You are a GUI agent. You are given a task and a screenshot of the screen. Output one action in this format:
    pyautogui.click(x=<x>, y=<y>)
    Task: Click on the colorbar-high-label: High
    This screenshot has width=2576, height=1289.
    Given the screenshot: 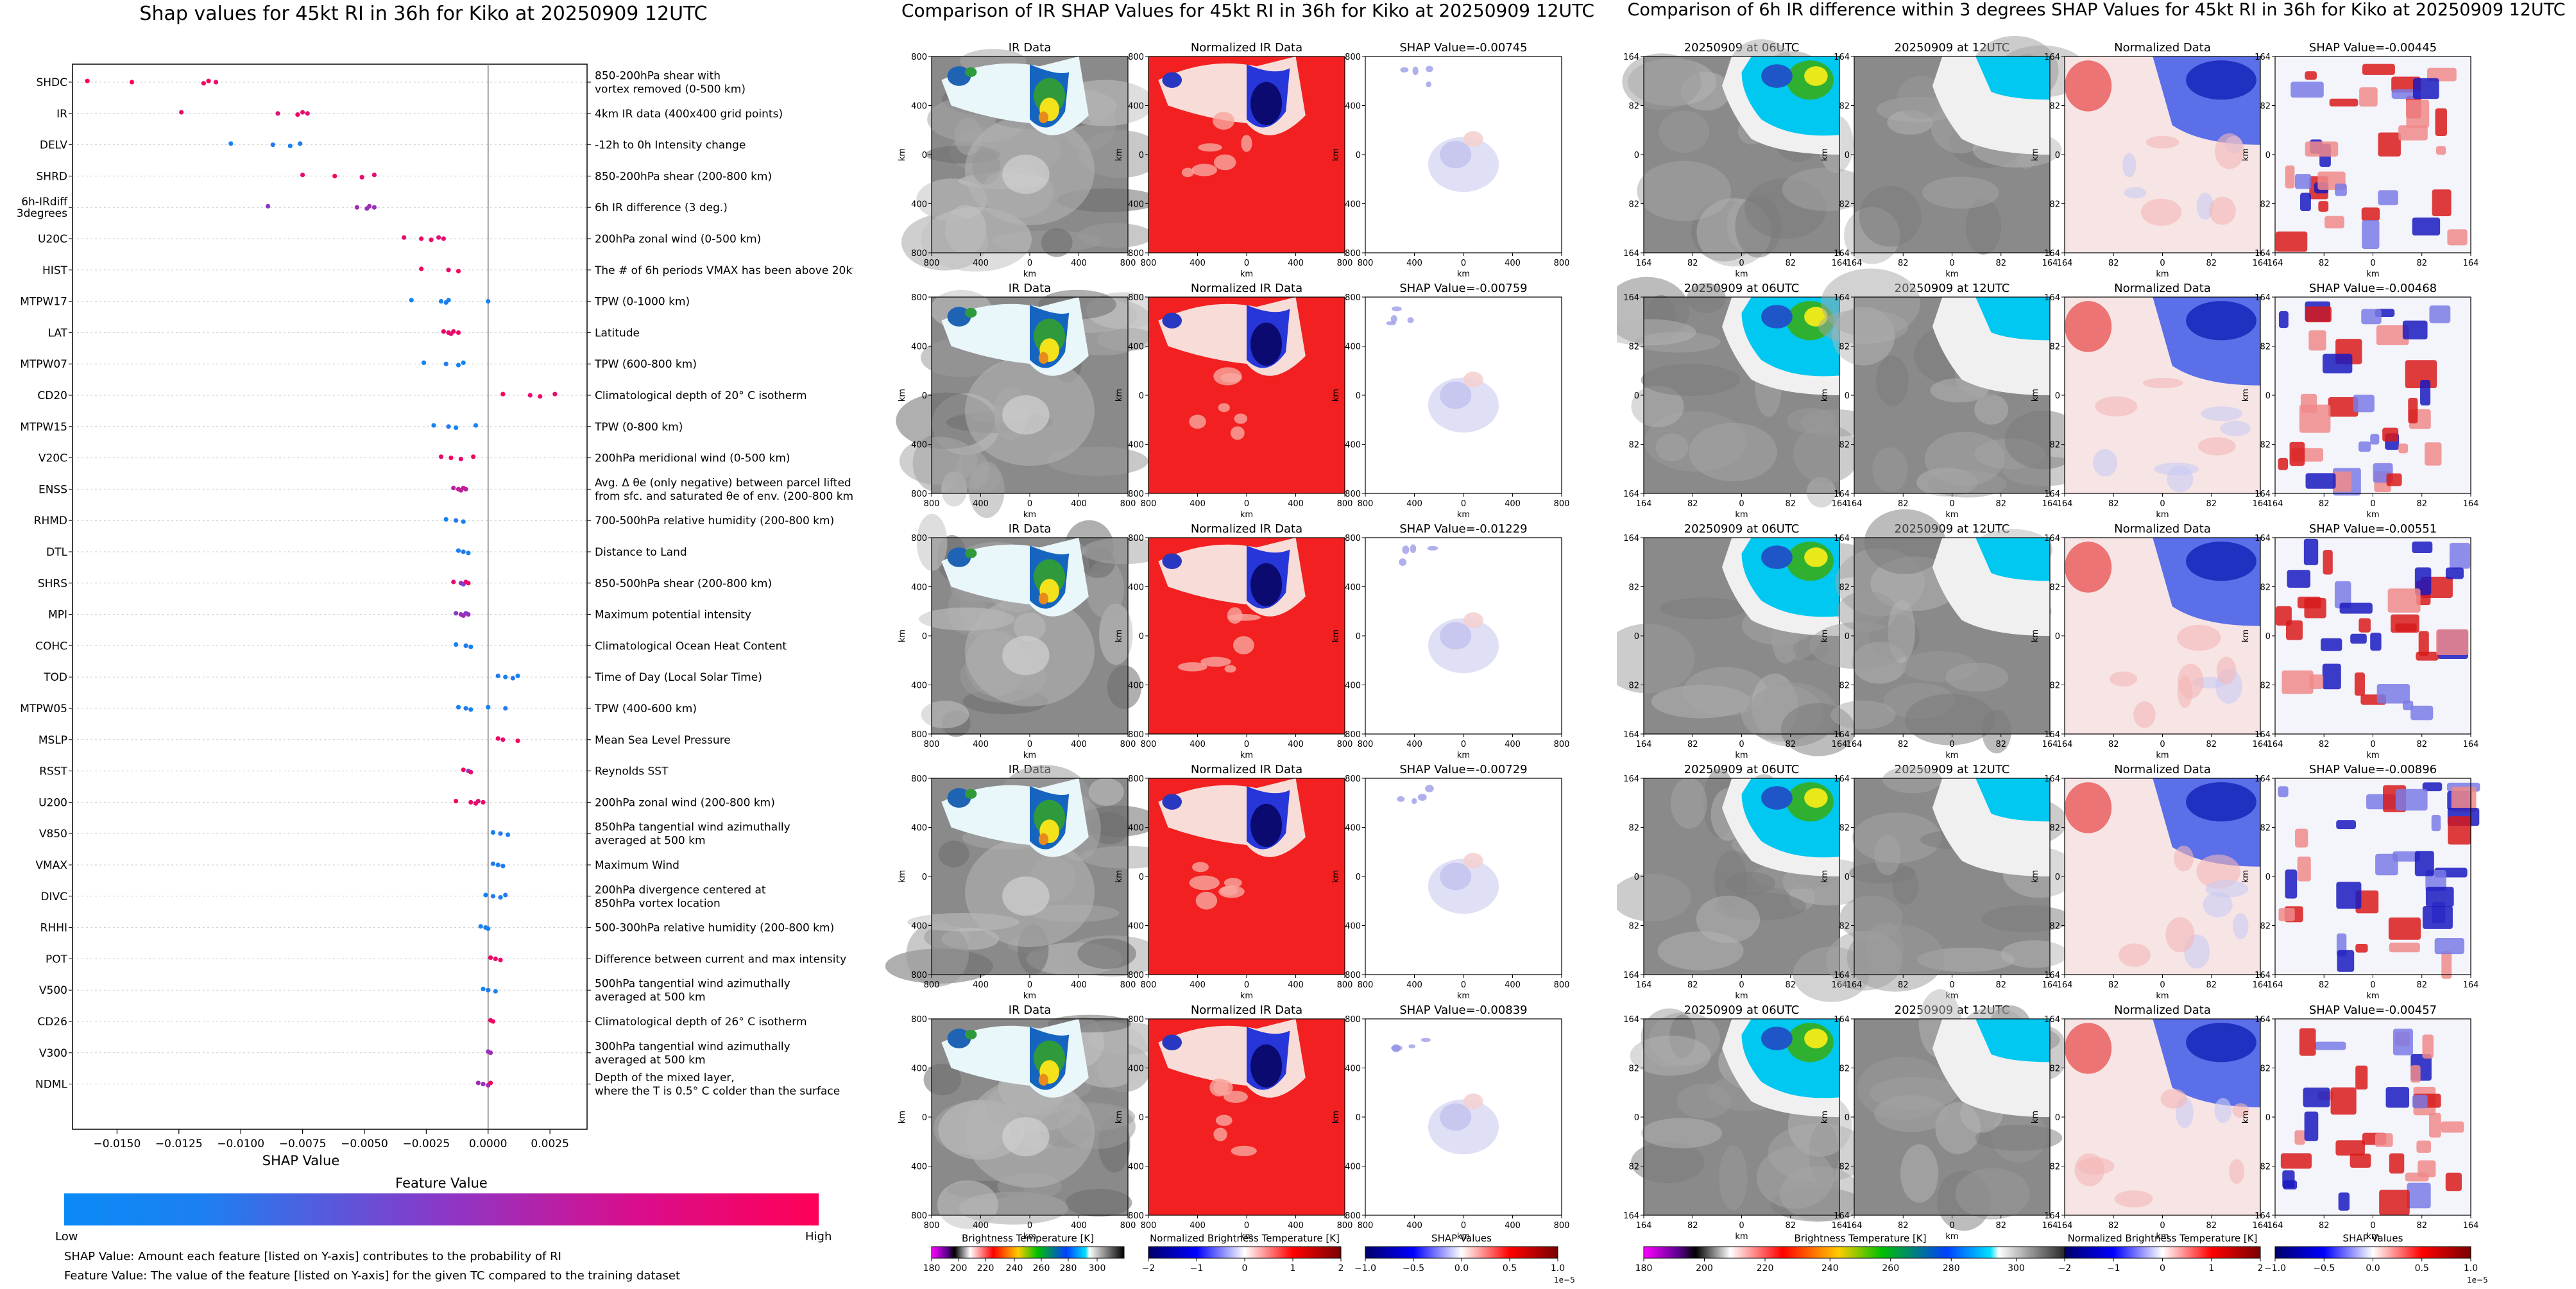 What is the action you would take?
    pyautogui.click(x=818, y=1236)
    